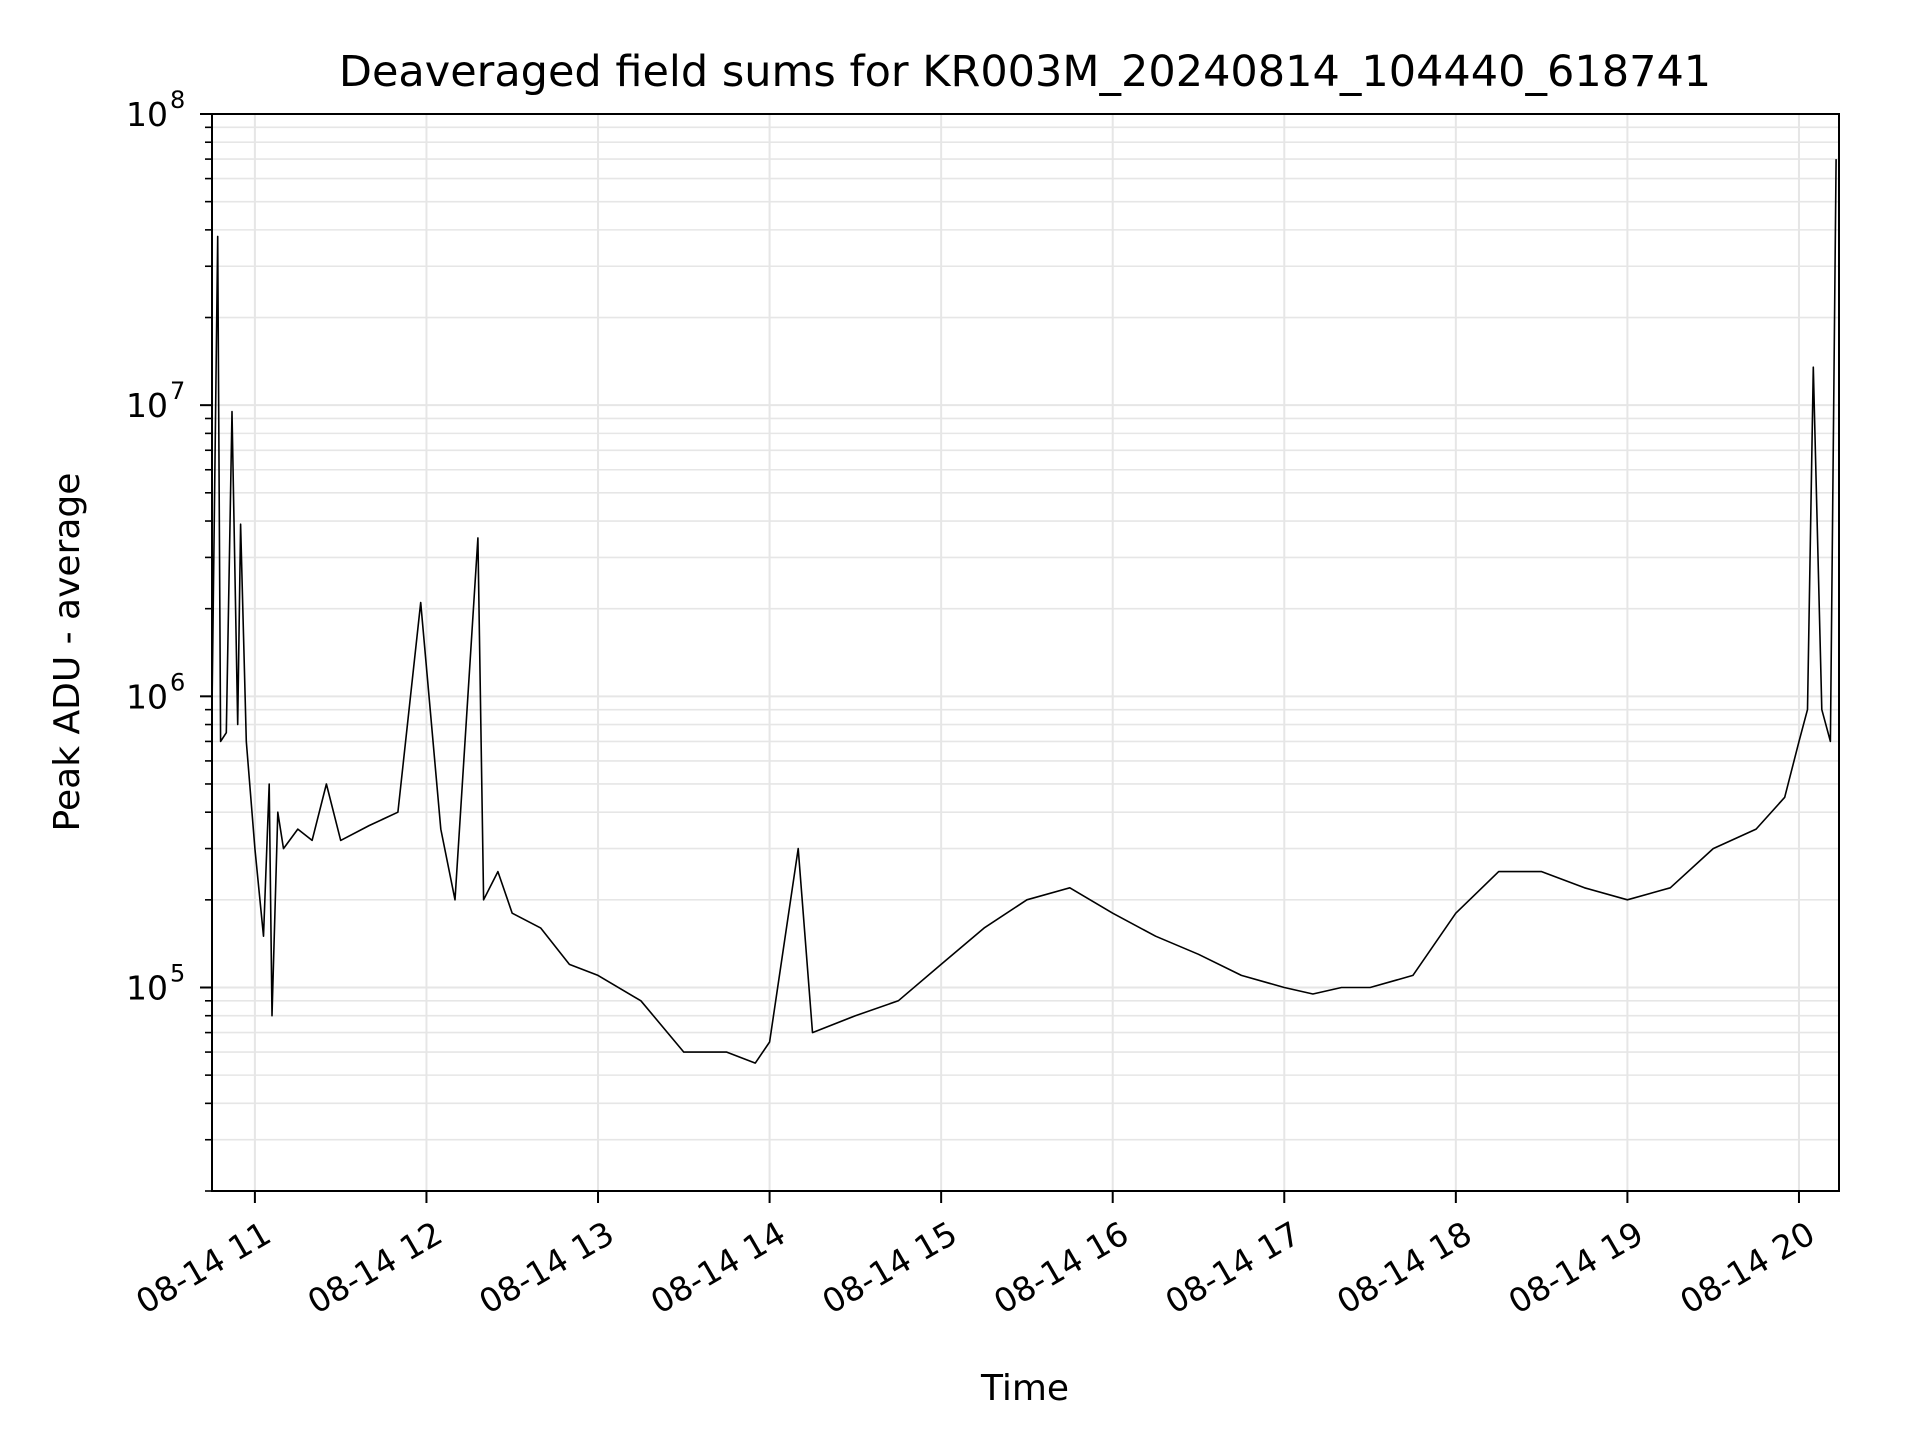 The image size is (1920, 1440). I want to click on x-tick-label: 08-14 14, so click(718, 1268).